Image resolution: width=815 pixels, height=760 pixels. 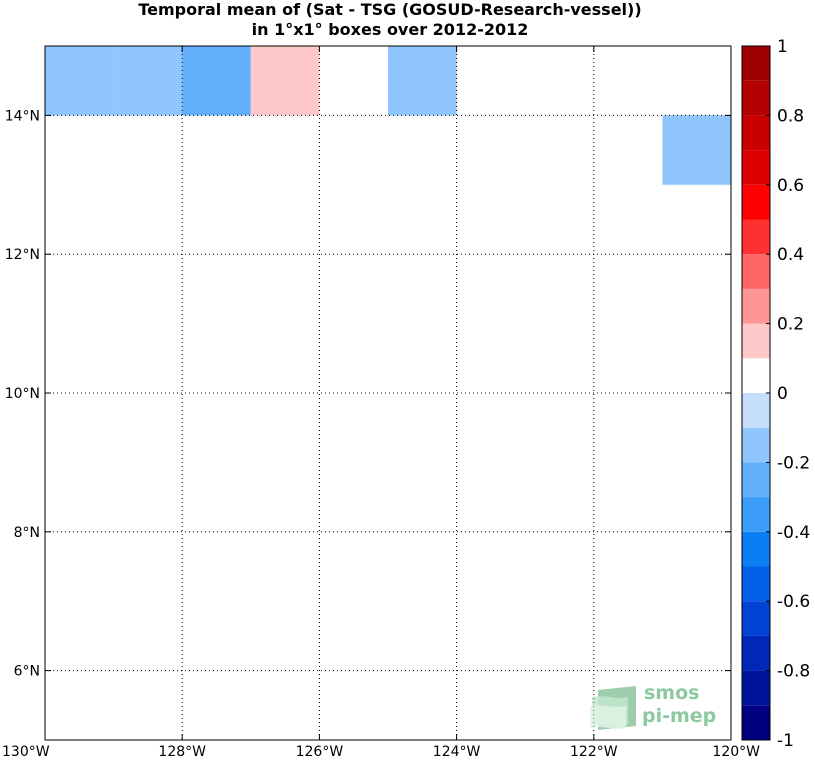 What do you see at coordinates (457, 752) in the screenshot?
I see `x-tick-label: 124°W` at bounding box center [457, 752].